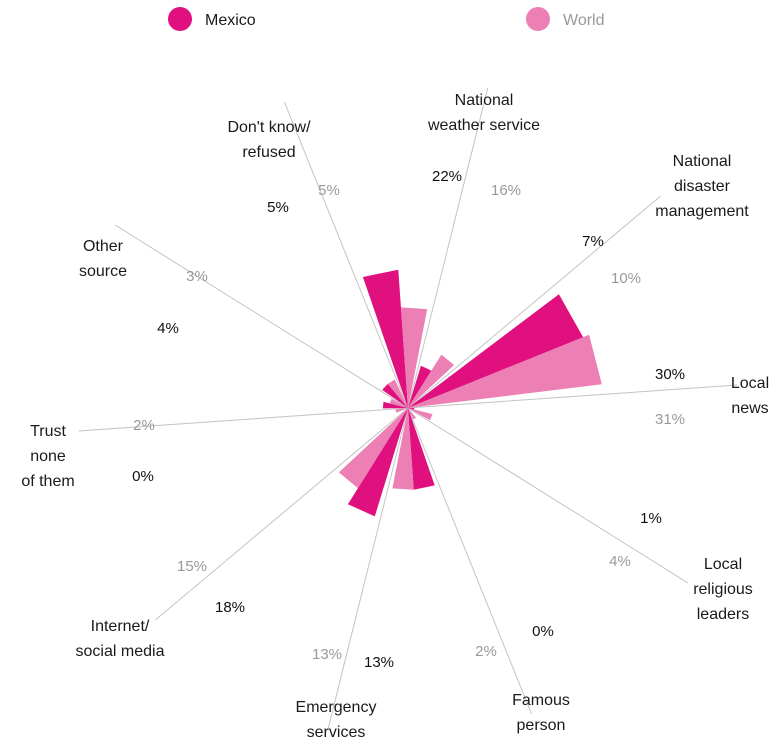 This screenshot has width=771, height=739. I want to click on value-world-local-news: 31%, so click(670, 419).